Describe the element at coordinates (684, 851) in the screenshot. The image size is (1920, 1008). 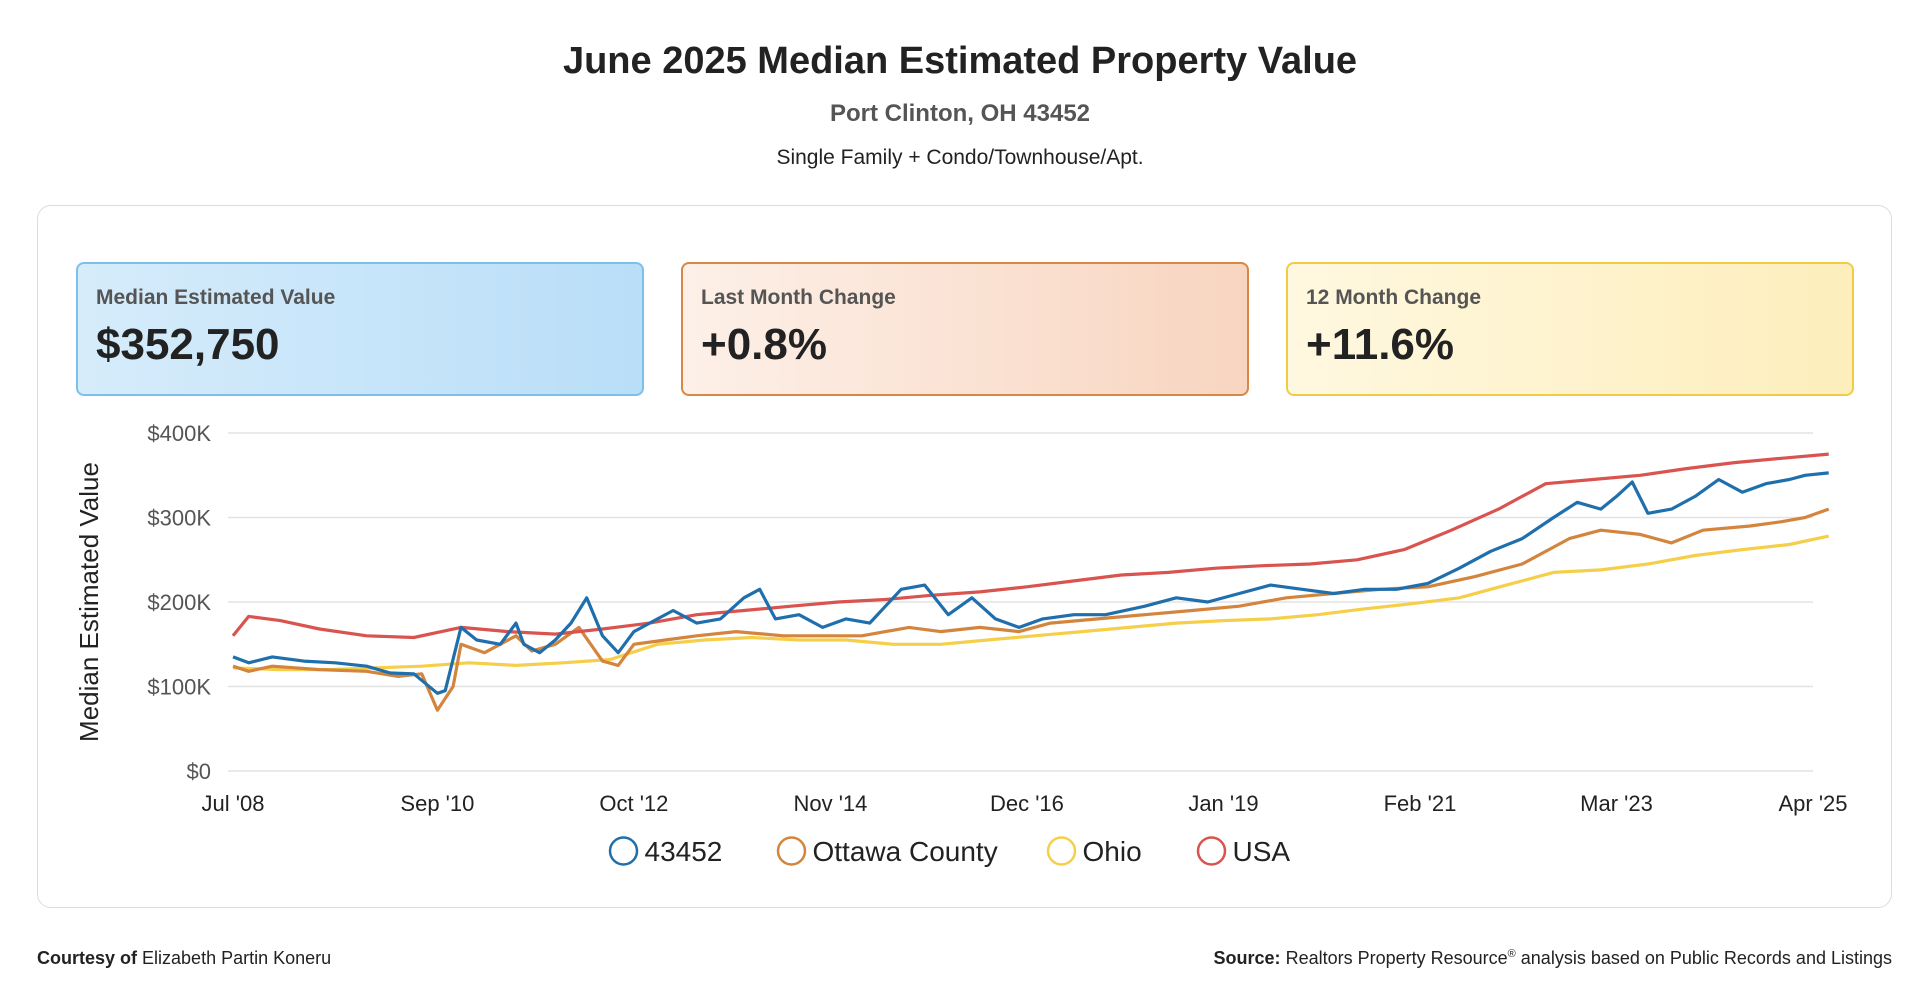
I see `legend-label: 43452` at that location.